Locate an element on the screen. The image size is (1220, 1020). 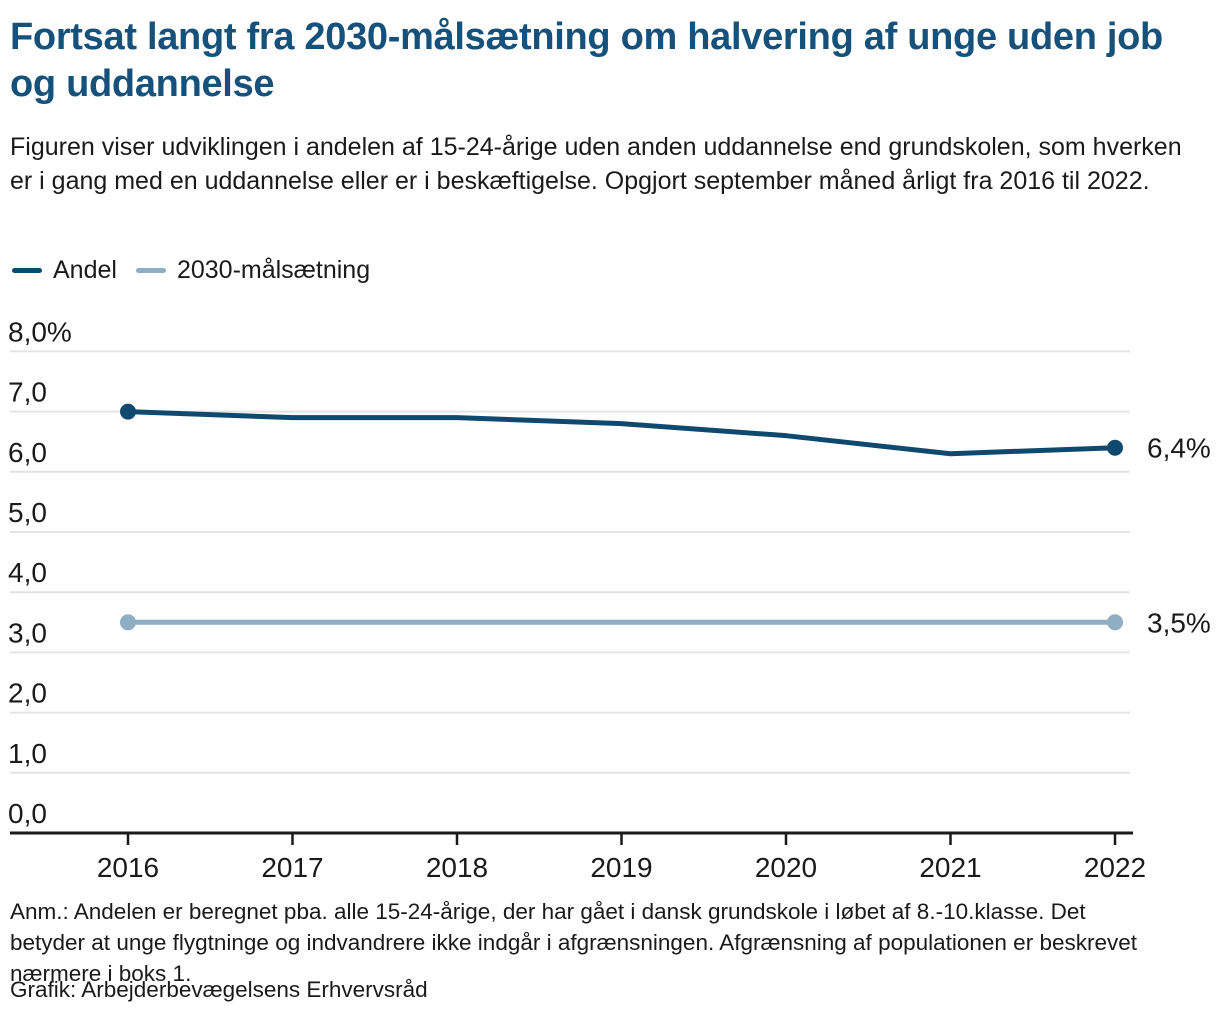
y-tick-label: 7,0 is located at coordinates (27, 392).